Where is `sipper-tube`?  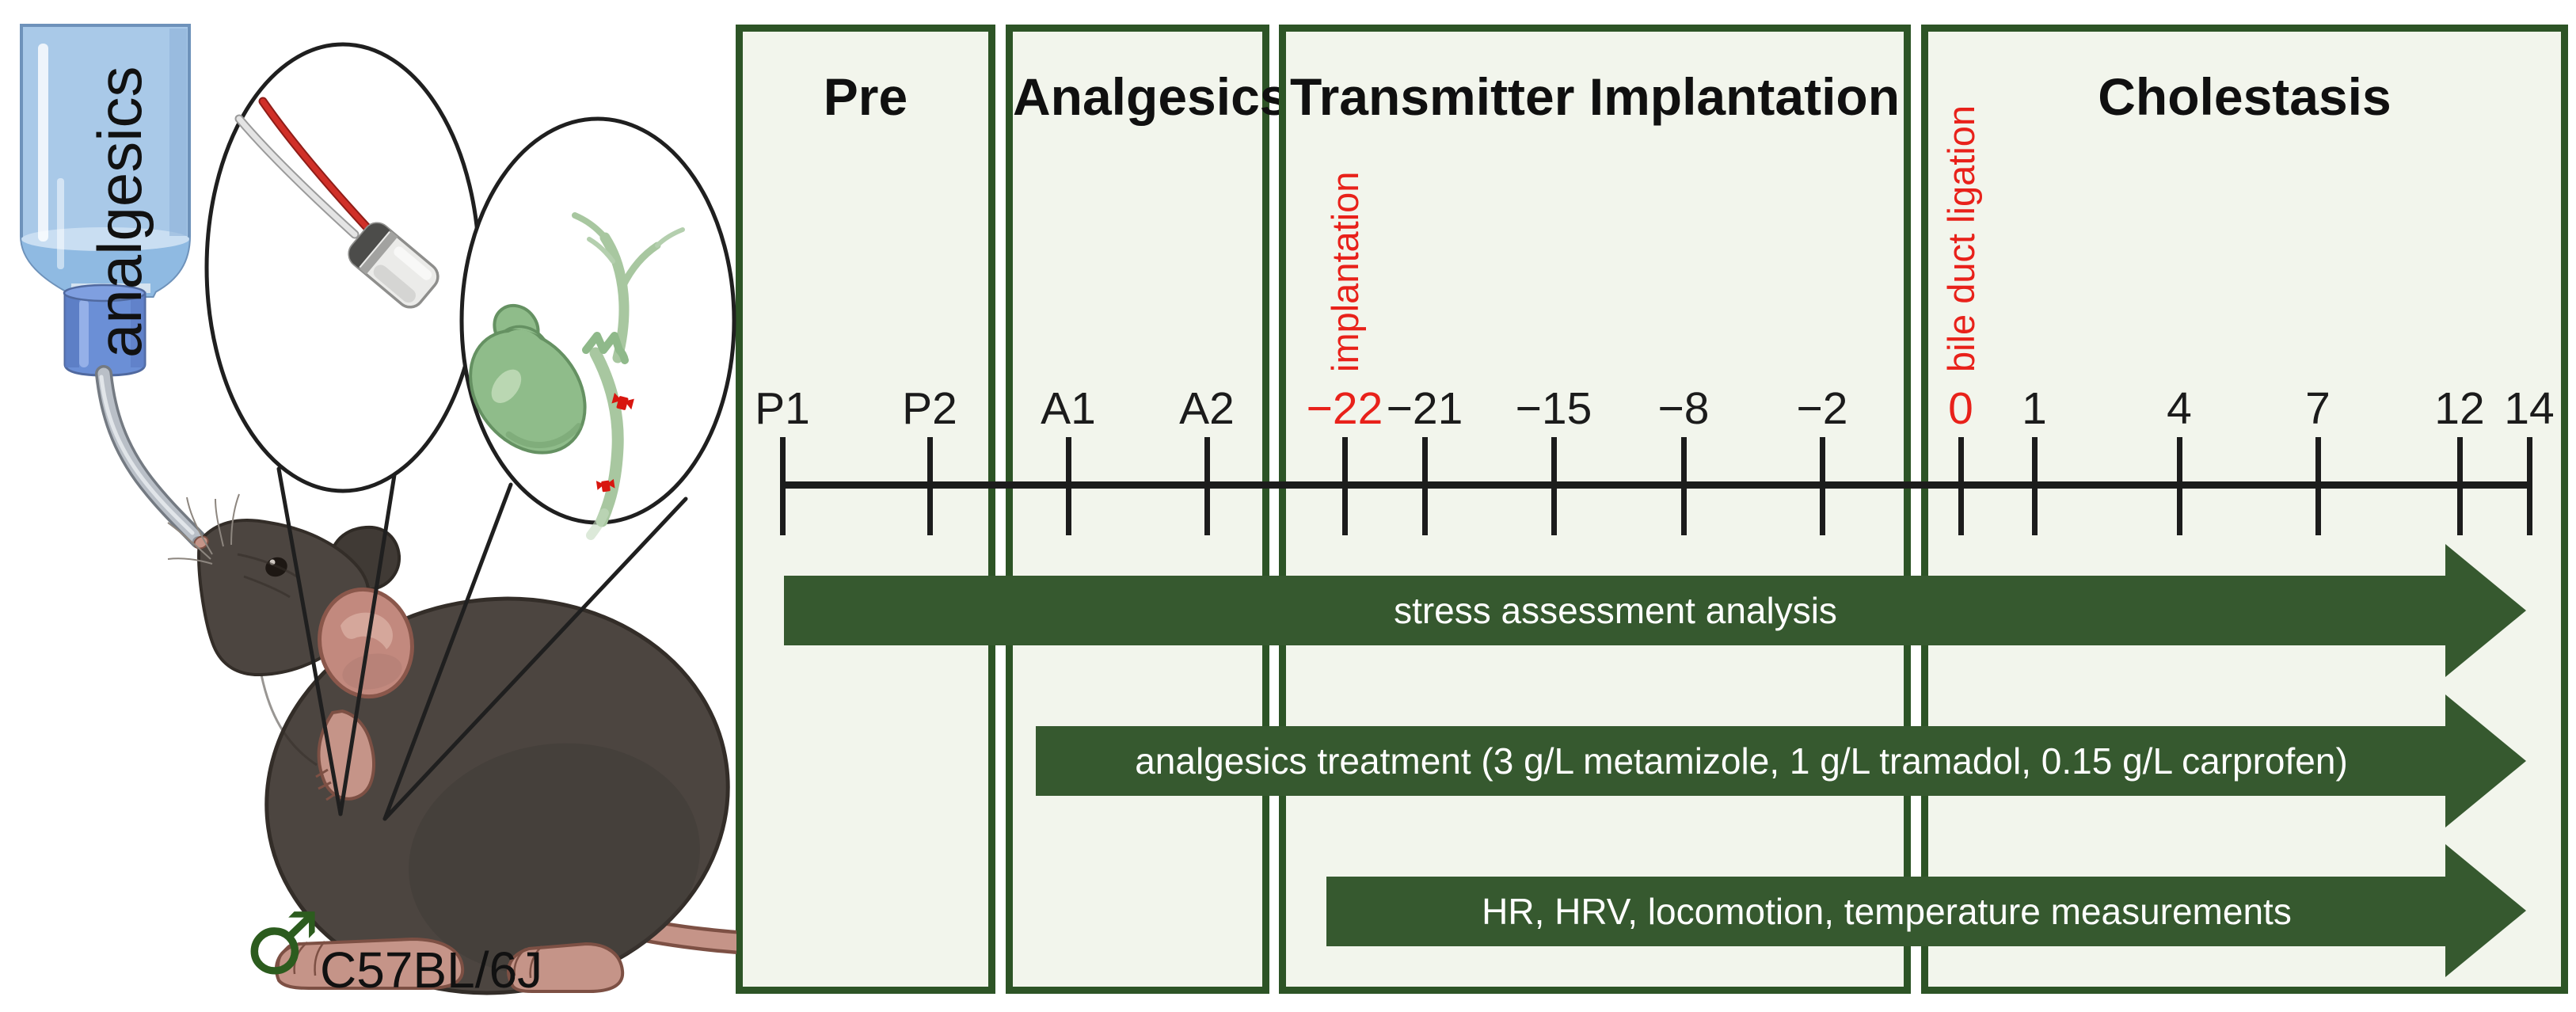
sipper-tube is located at coordinates (151, 457).